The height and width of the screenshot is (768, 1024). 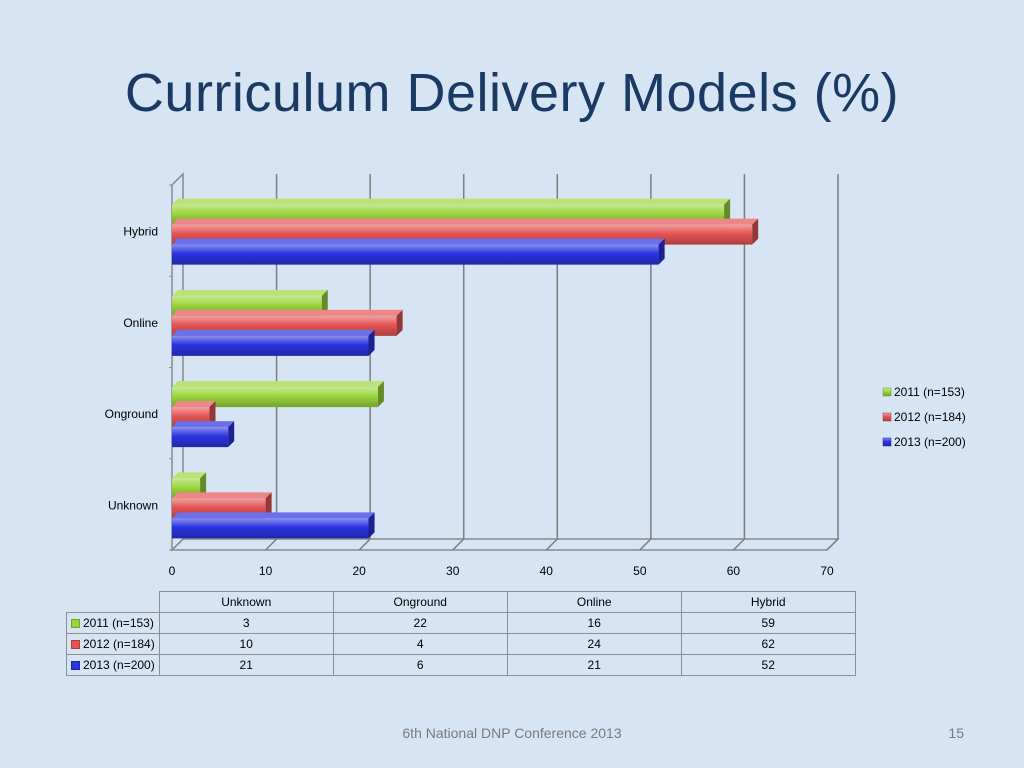 What do you see at coordinates (768, 602) in the screenshot?
I see `table-col-header: Hybrid` at bounding box center [768, 602].